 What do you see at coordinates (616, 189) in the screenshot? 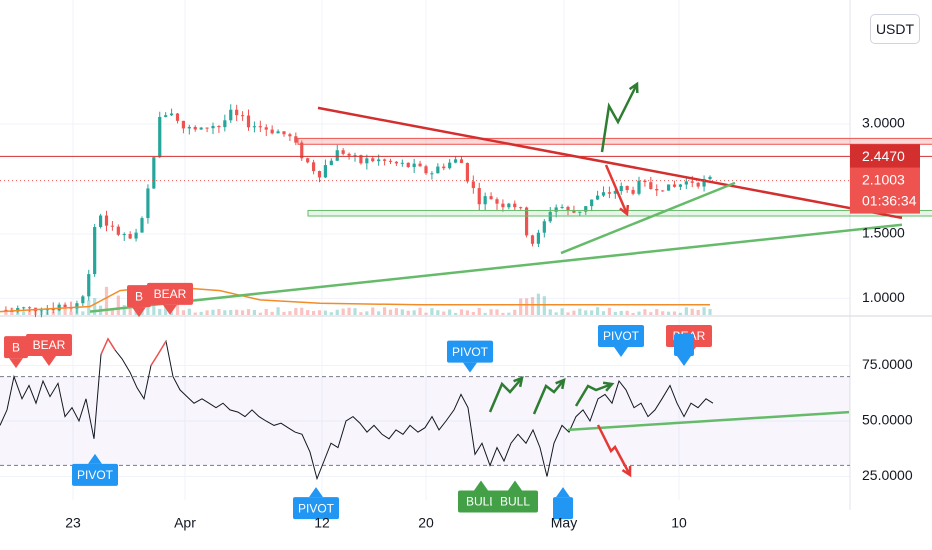
I see `bearish-projection-arrow` at bounding box center [616, 189].